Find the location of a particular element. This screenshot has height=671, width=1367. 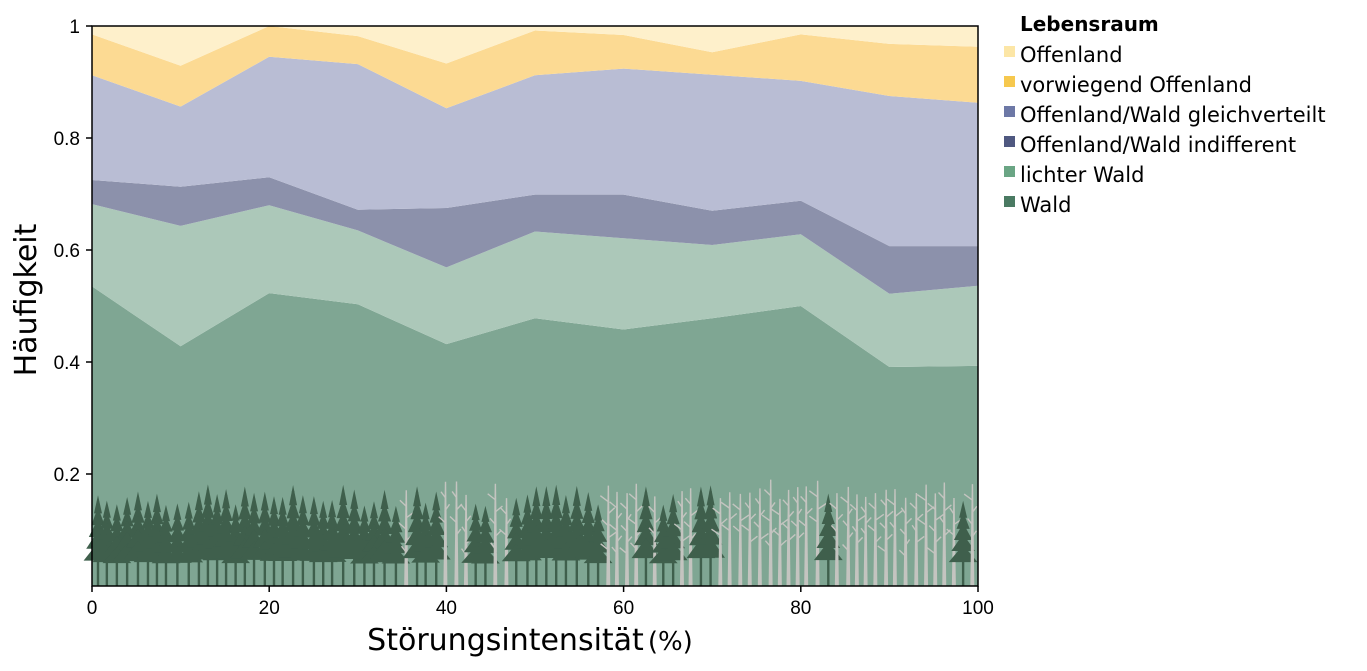

legend-label: vorwiegend Offenland is located at coordinates (1136, 85).